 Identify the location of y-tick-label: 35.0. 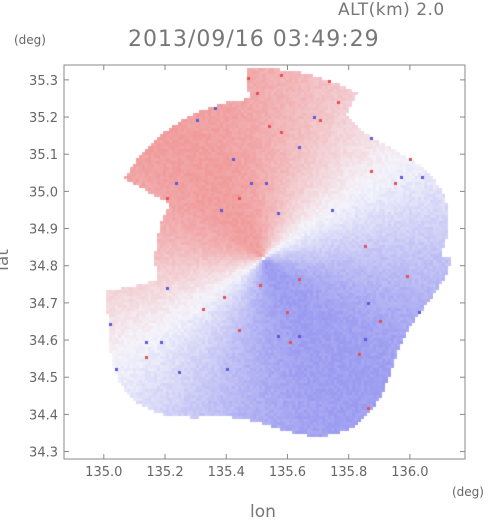
(43, 192).